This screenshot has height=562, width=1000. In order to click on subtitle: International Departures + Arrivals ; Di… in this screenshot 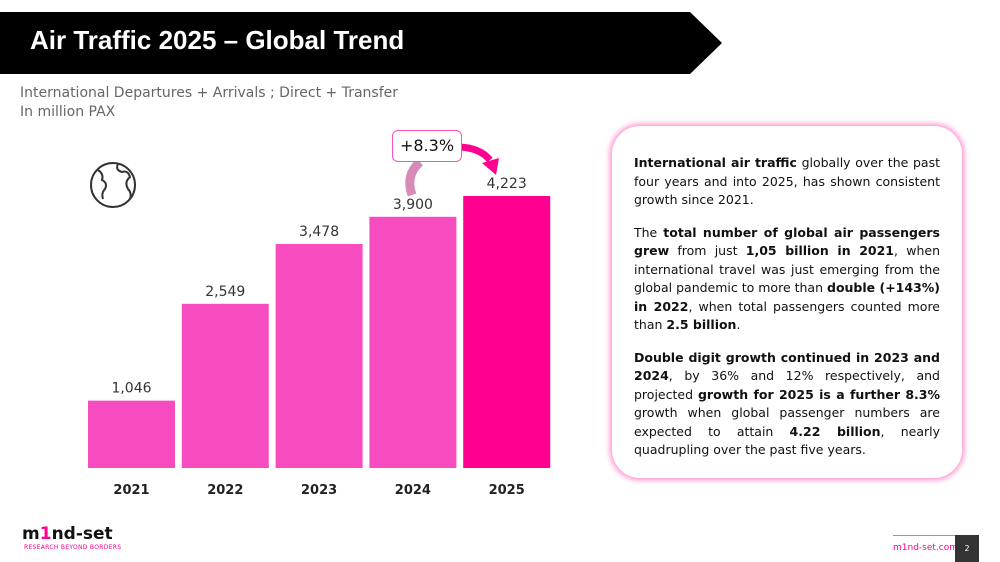, I will do `click(209, 103)`.